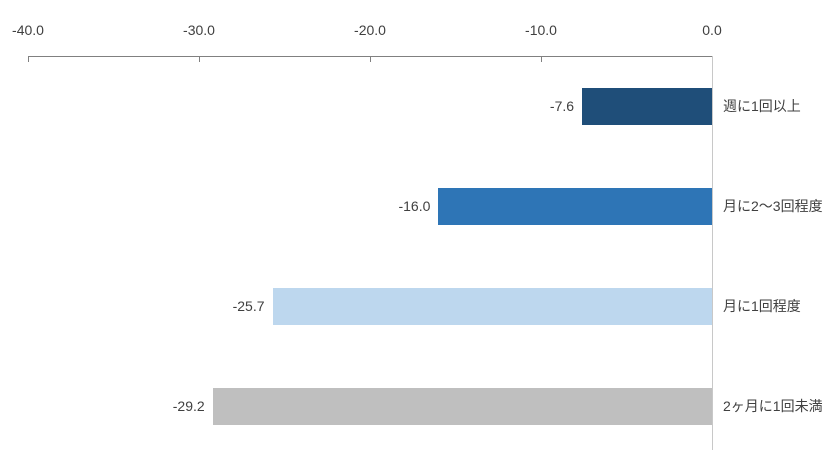 This screenshot has width=833, height=456. Describe the element at coordinates (248, 306) in the screenshot. I see `bar-value-label: -25.7` at that location.